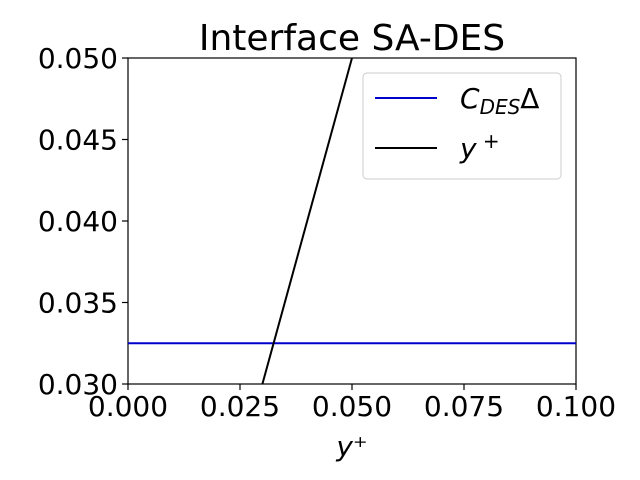 This screenshot has height=480, width=640. Describe the element at coordinates (78, 303) in the screenshot. I see `y-tick-label: 0.035` at that location.